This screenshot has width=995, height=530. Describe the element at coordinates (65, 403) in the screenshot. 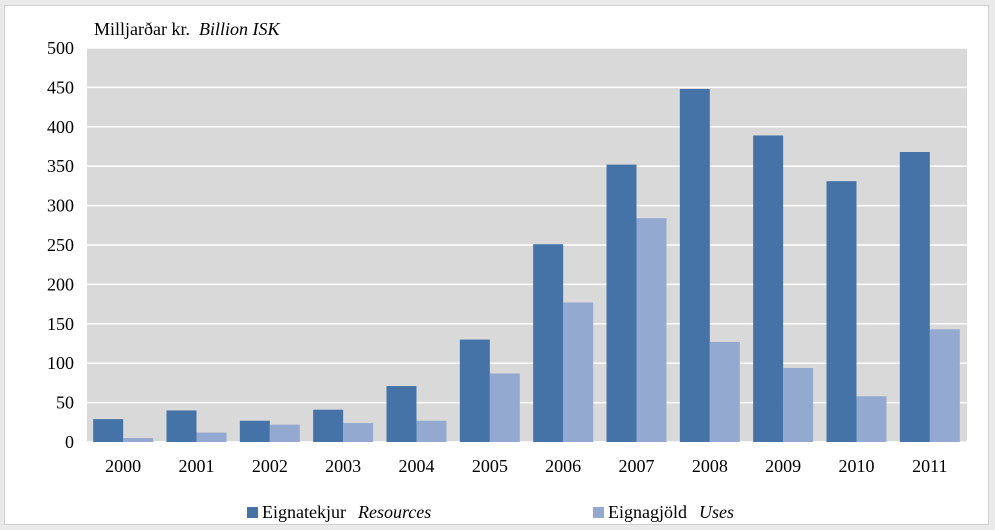

I see `y-tick-label: 50` at that location.